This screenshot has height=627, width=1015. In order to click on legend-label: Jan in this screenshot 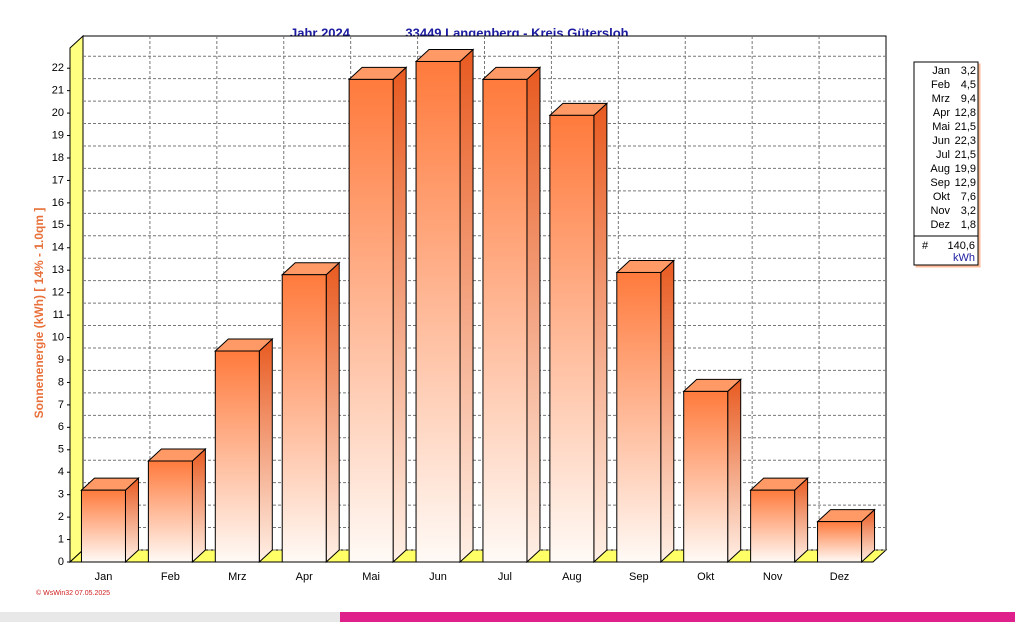, I will do `click(941, 71)`.